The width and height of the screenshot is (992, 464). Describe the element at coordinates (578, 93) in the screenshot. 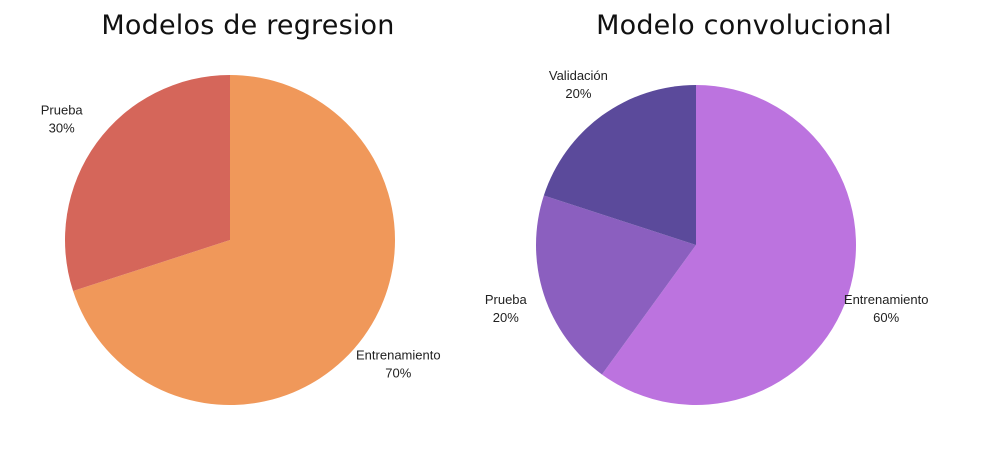

I see `slice-value-validacion: 20%` at that location.